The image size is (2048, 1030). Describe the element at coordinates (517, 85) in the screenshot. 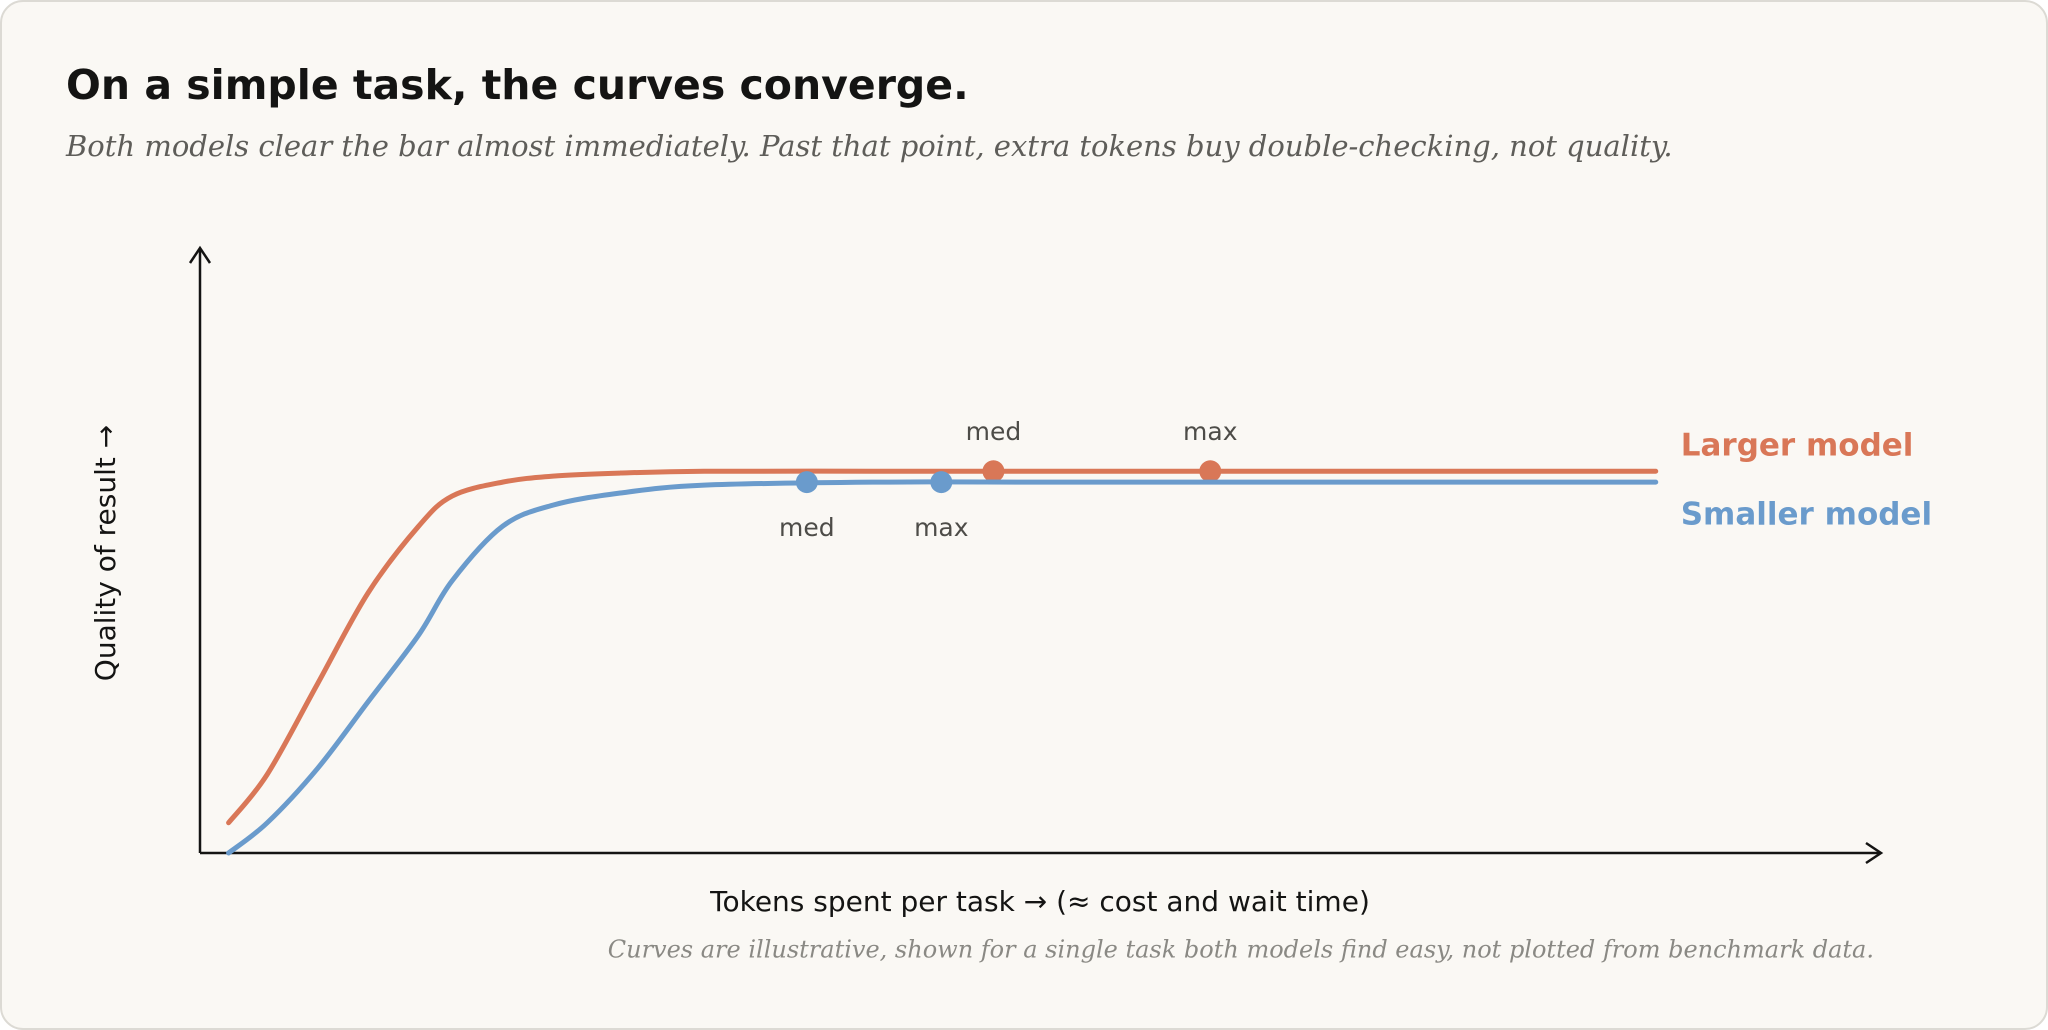

I see `chart-title: On a simple task, the curves converge.` at that location.